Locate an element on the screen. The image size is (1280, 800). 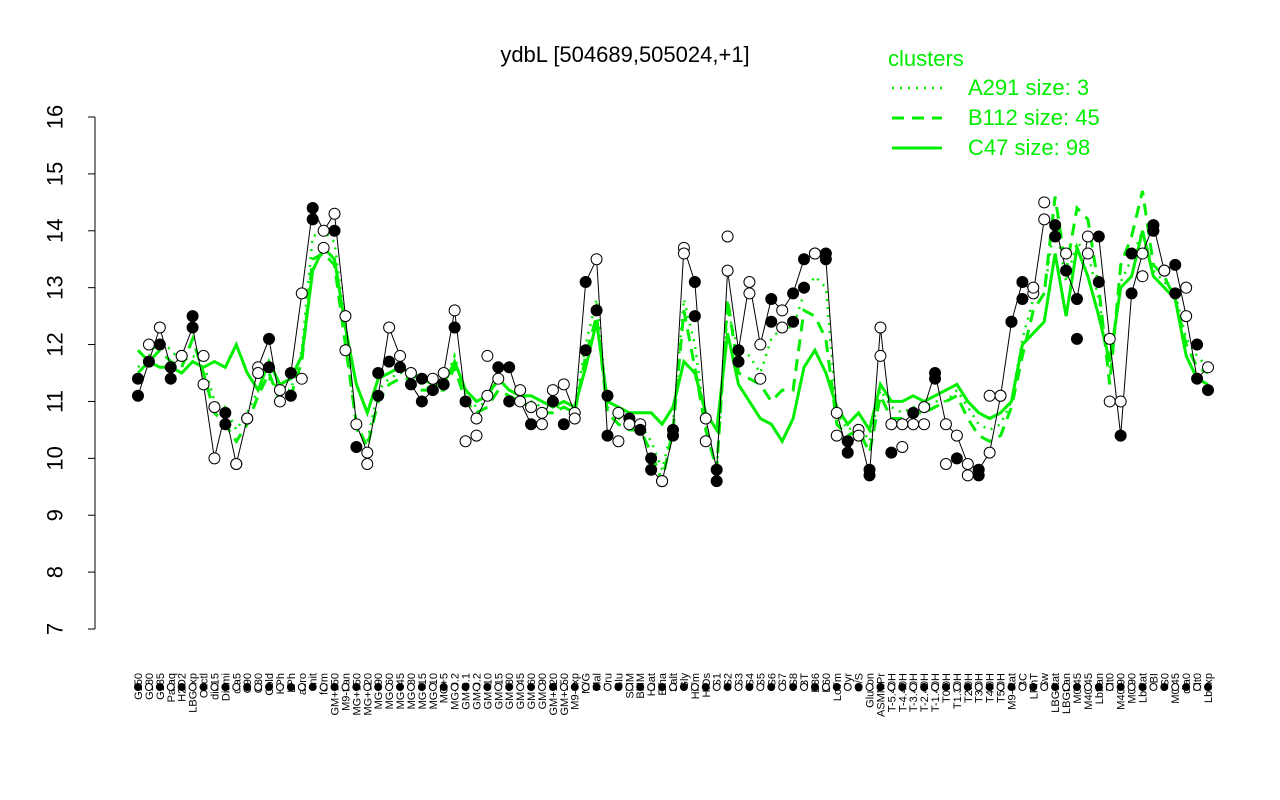
legend-entry: C47 size: 98 is located at coordinates (1029, 147).